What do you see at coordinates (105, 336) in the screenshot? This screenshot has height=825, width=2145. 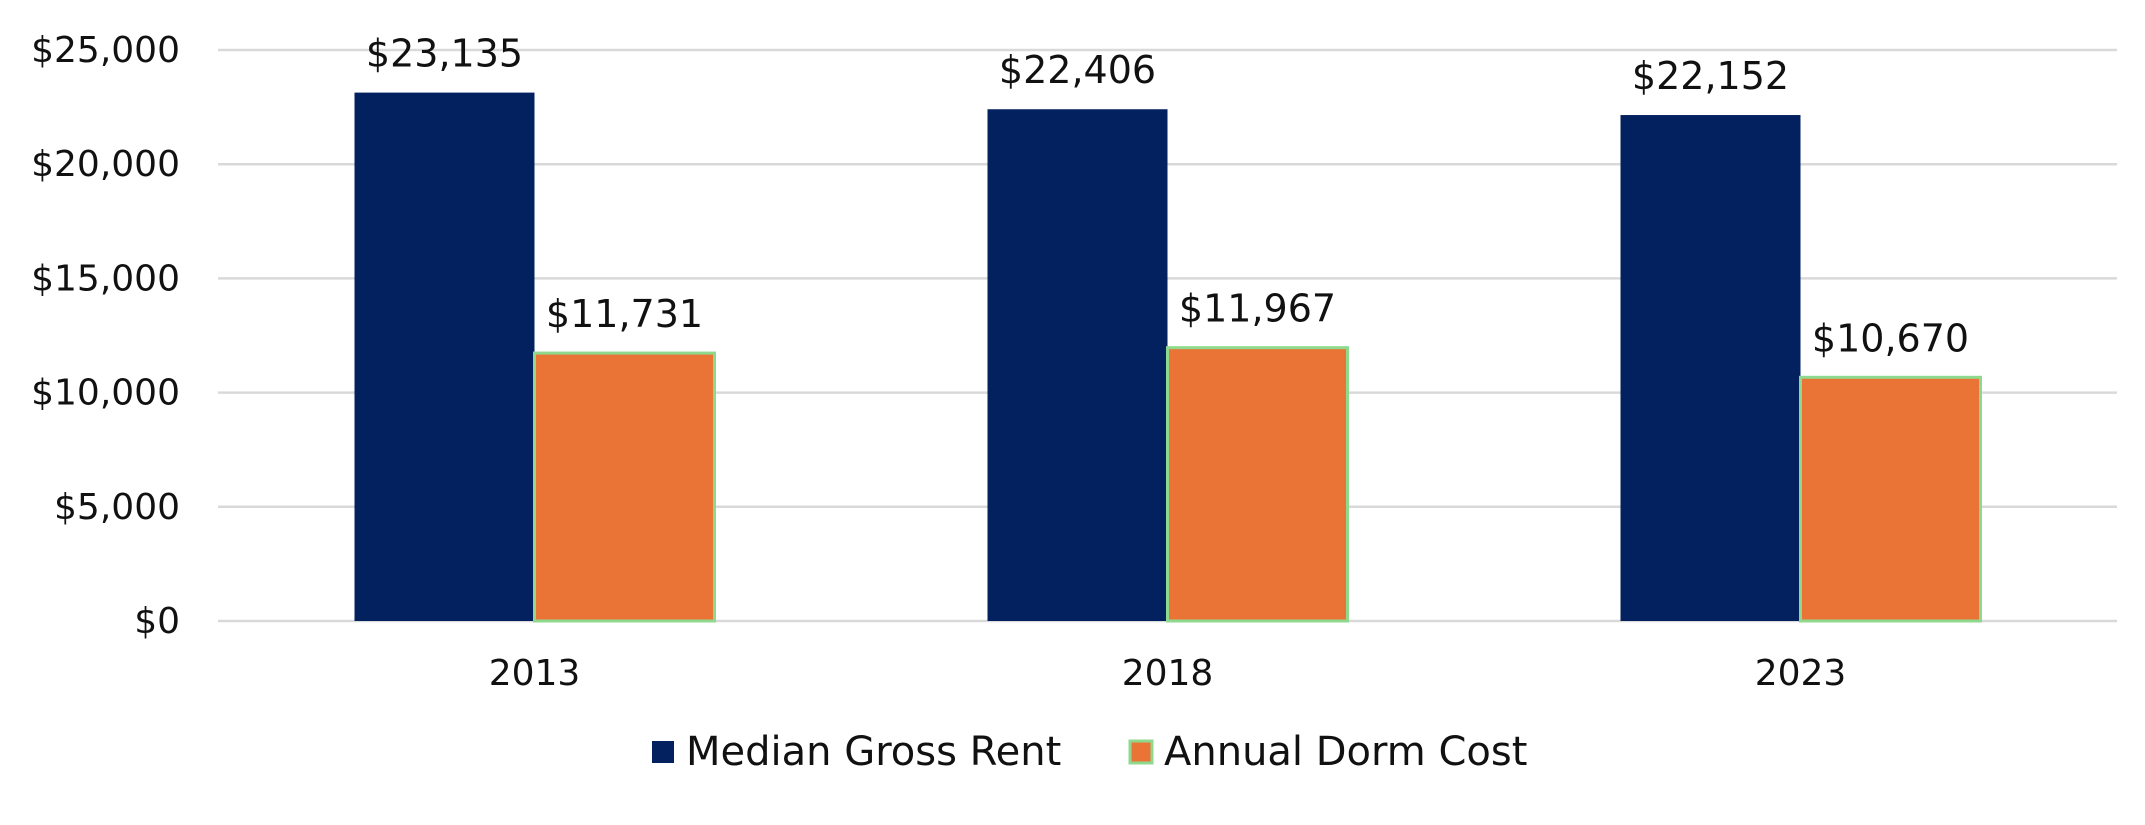 I see `y-axis: $0 $5,000 $10,000 $15,000 $20,000 $25,000` at bounding box center [105, 336].